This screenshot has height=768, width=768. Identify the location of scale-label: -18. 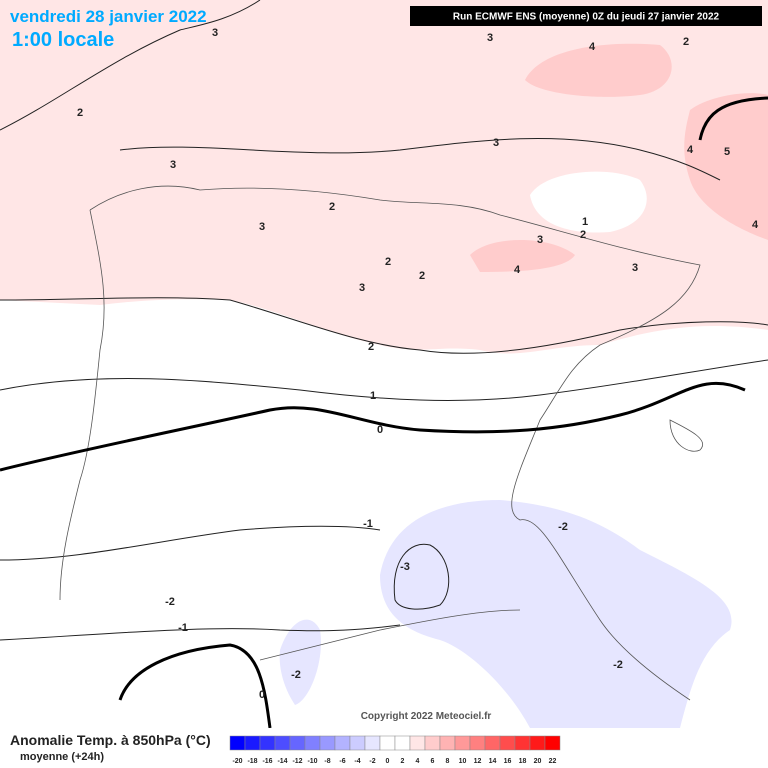
(252, 761).